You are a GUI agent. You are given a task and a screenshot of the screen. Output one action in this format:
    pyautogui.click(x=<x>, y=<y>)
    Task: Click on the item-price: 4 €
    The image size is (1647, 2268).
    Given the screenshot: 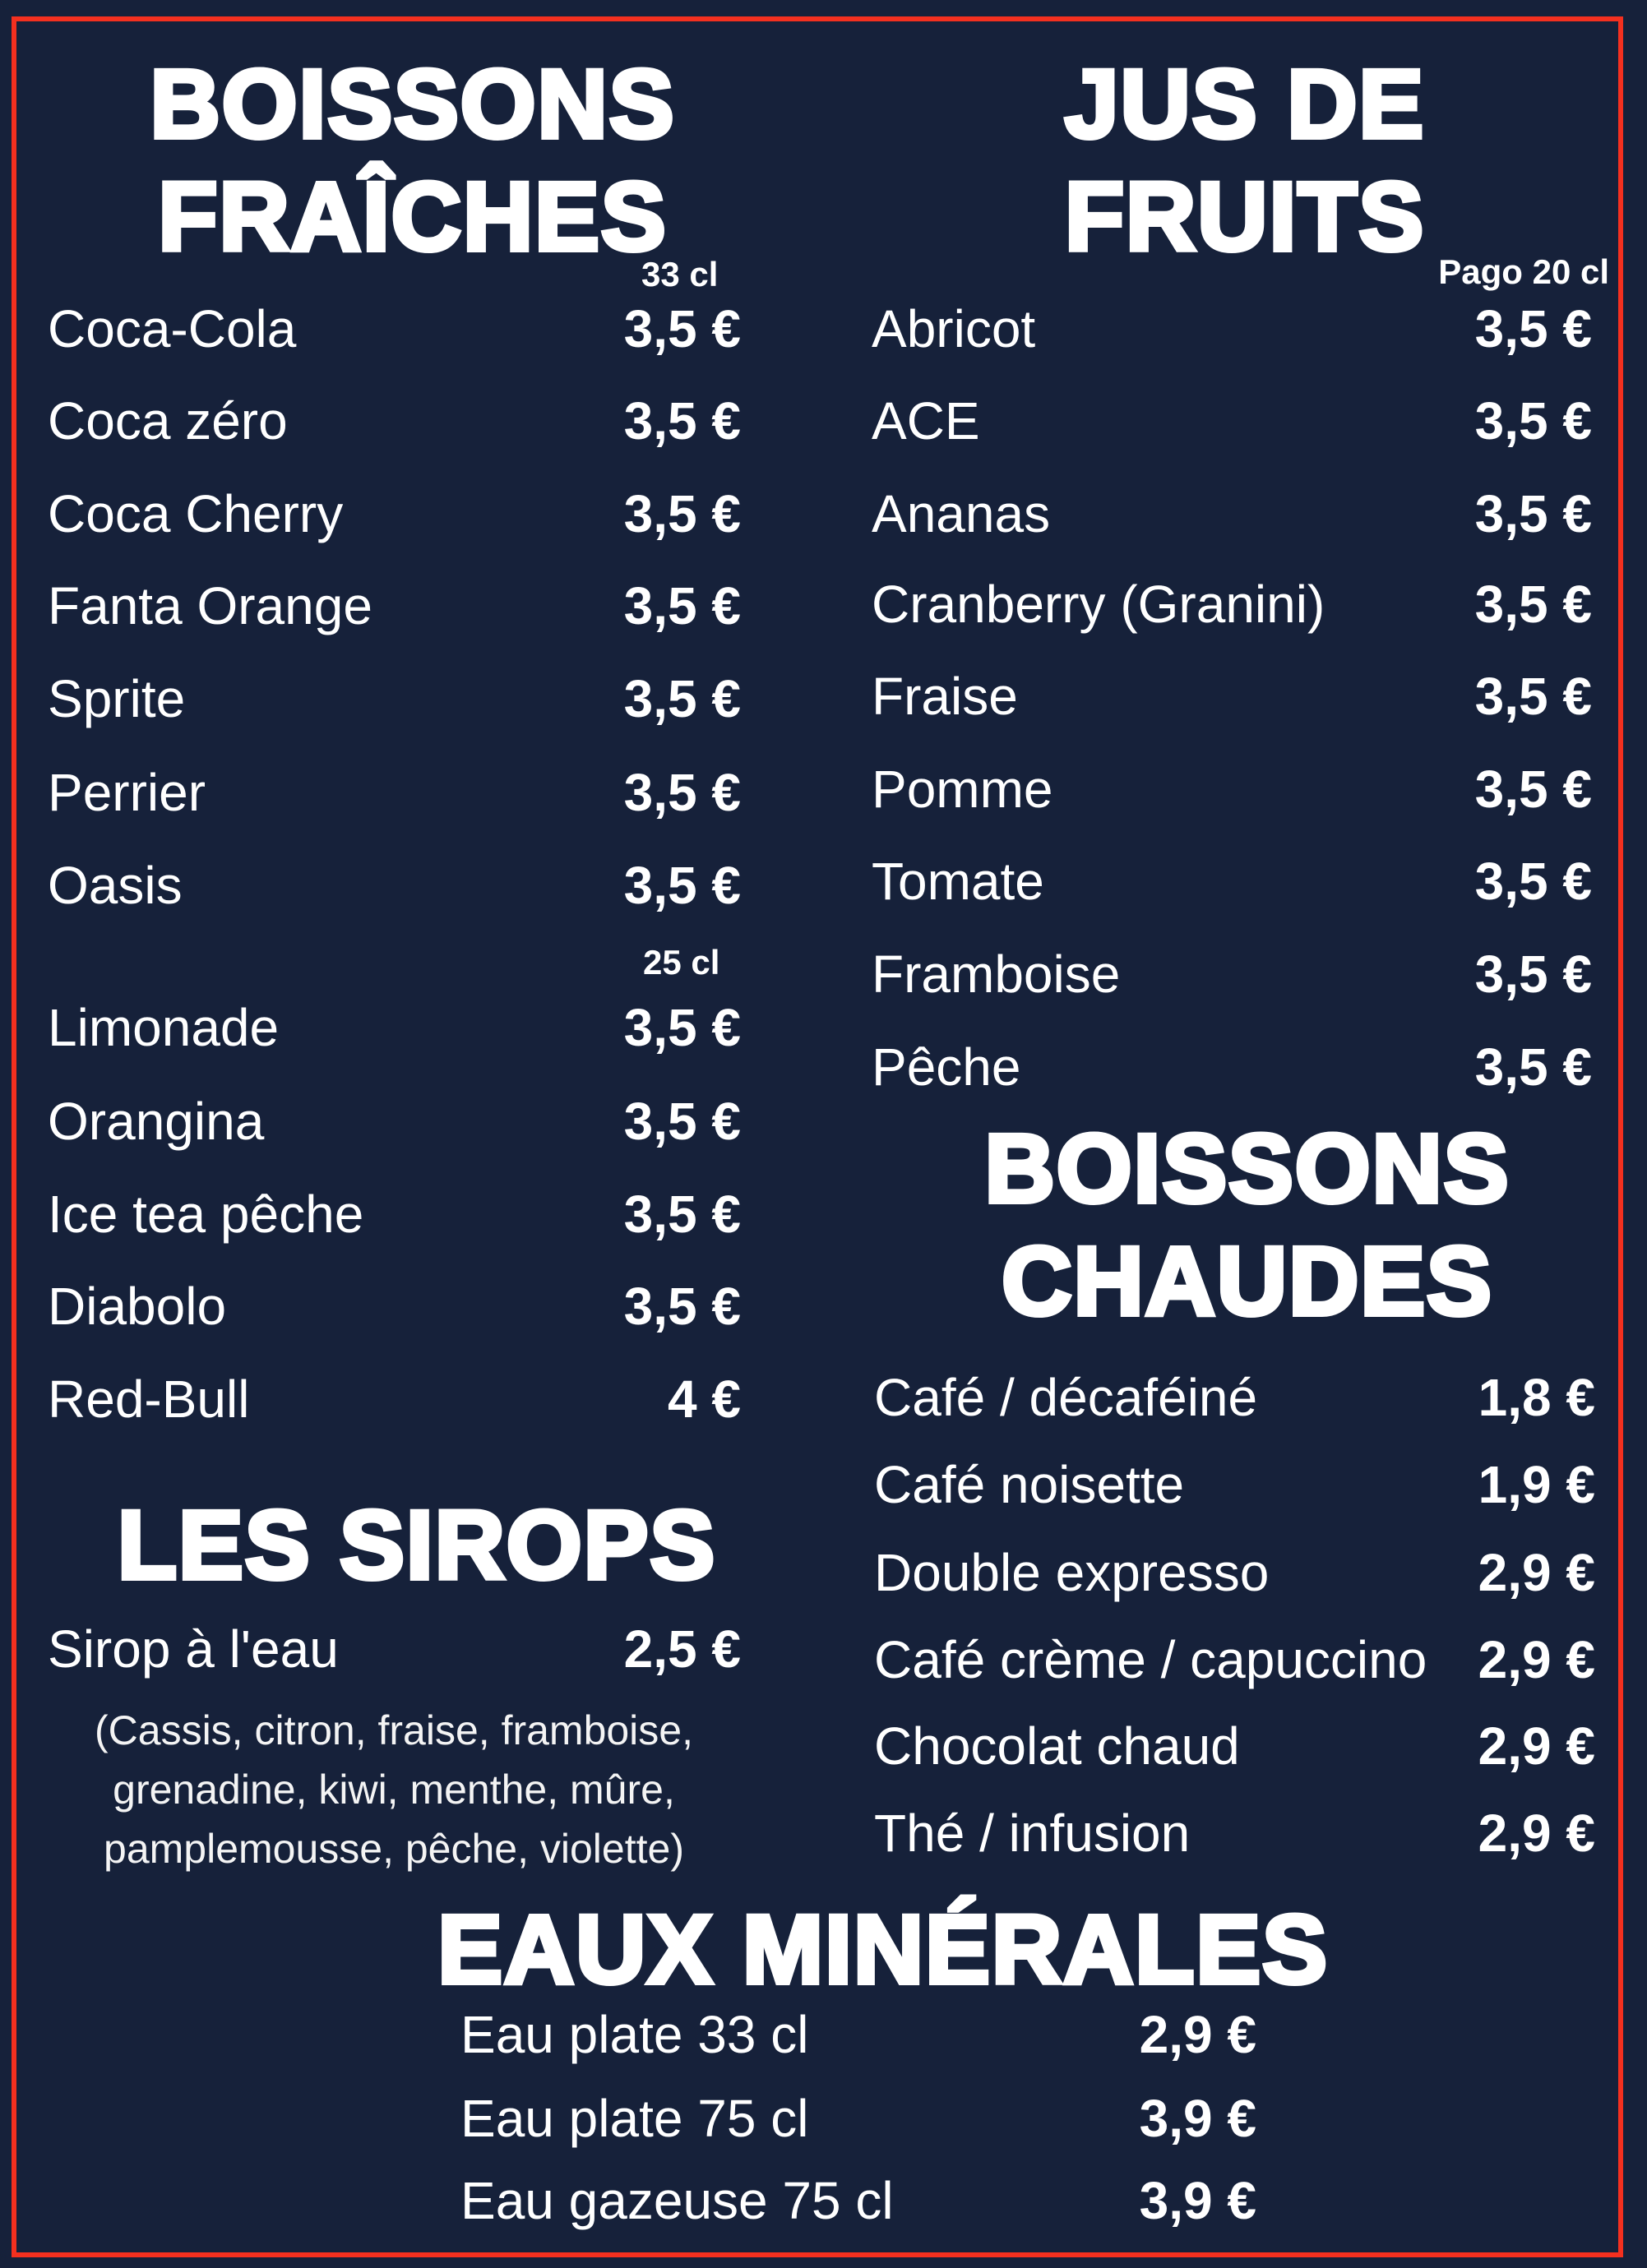 What is the action you would take?
    pyautogui.click(x=704, y=1399)
    